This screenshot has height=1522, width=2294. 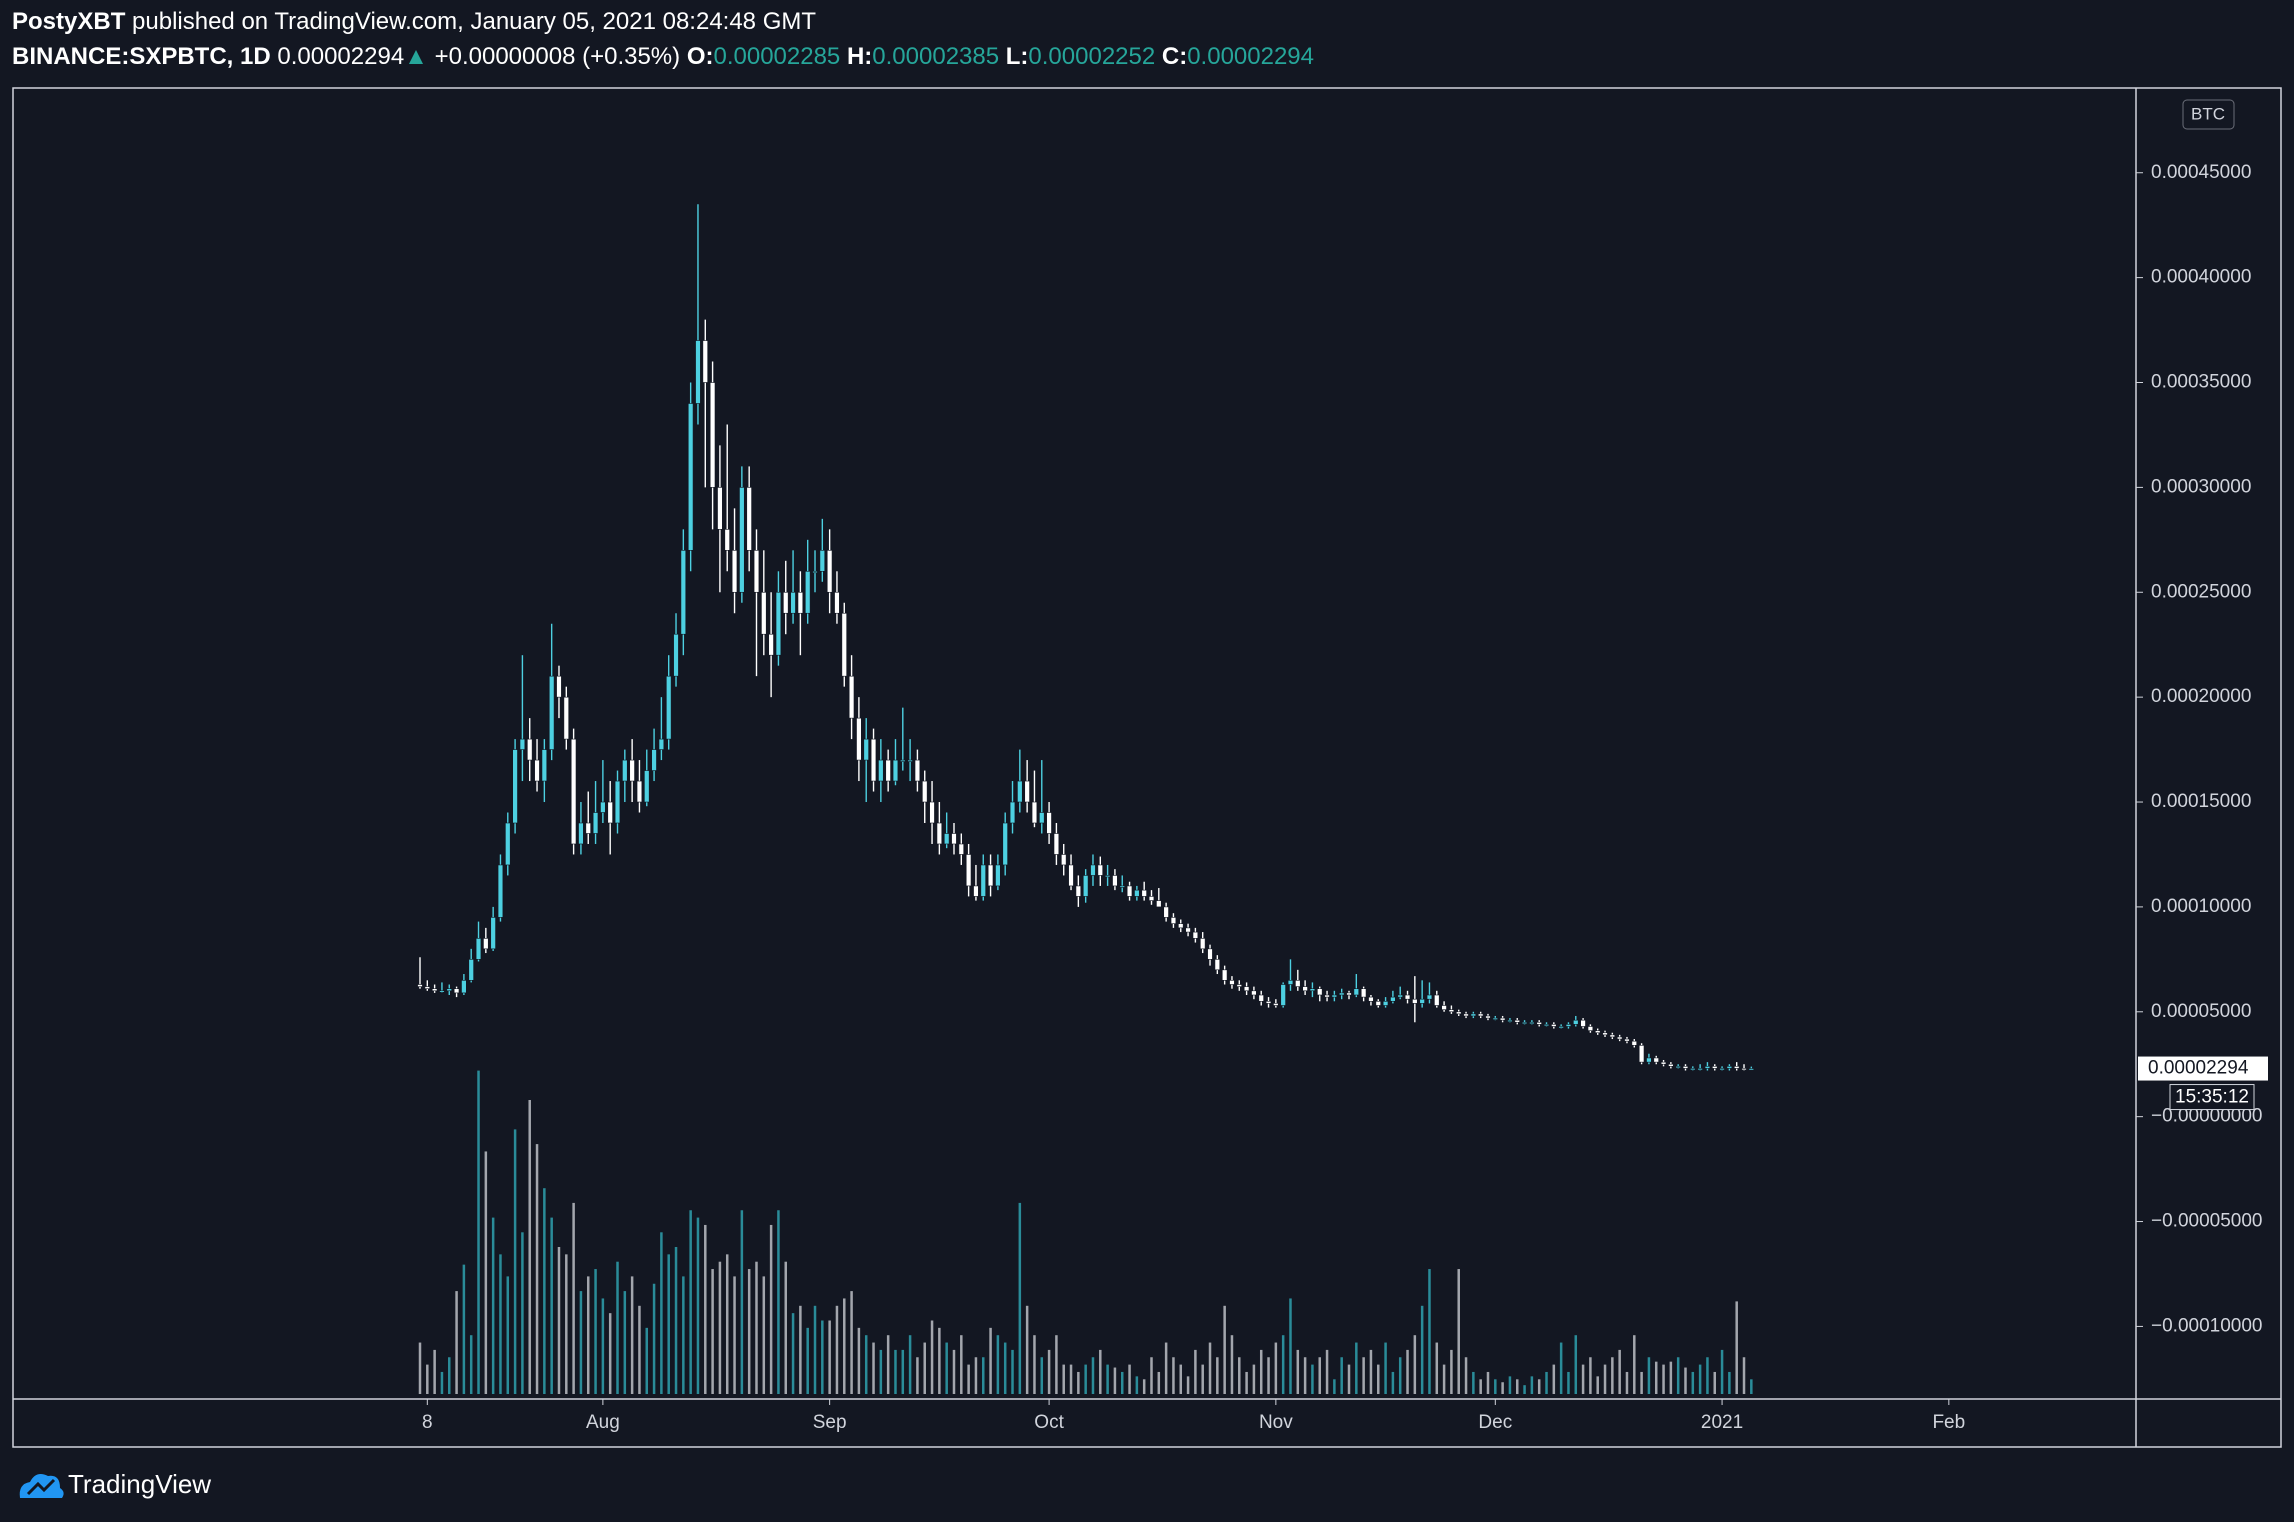 What do you see at coordinates (1495, 1422) in the screenshot?
I see `x-tick-label: Dec` at bounding box center [1495, 1422].